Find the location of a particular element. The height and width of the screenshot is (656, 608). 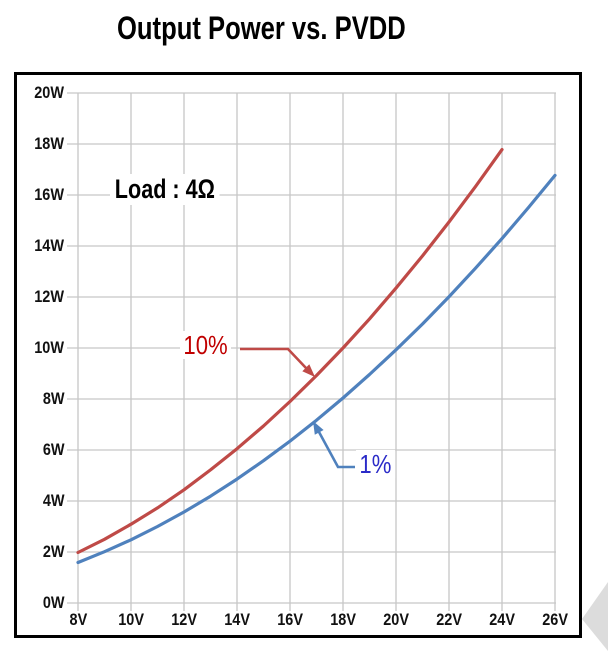

x-tick-label: 16V is located at coordinates (290, 619).